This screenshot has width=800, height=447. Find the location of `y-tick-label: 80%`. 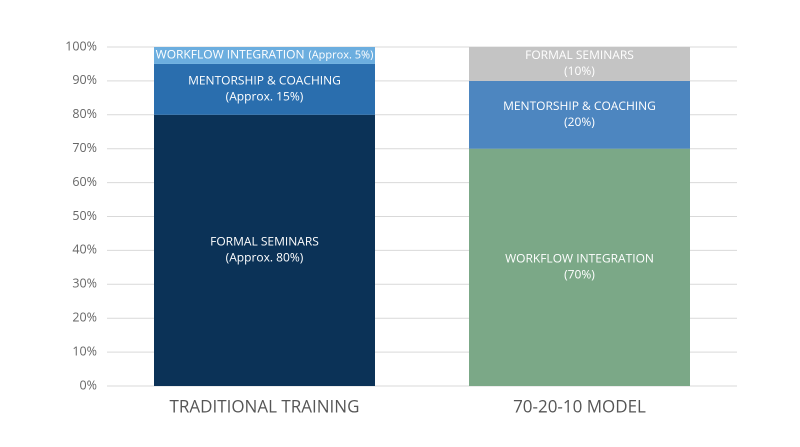

y-tick-label: 80% is located at coordinates (84, 113).